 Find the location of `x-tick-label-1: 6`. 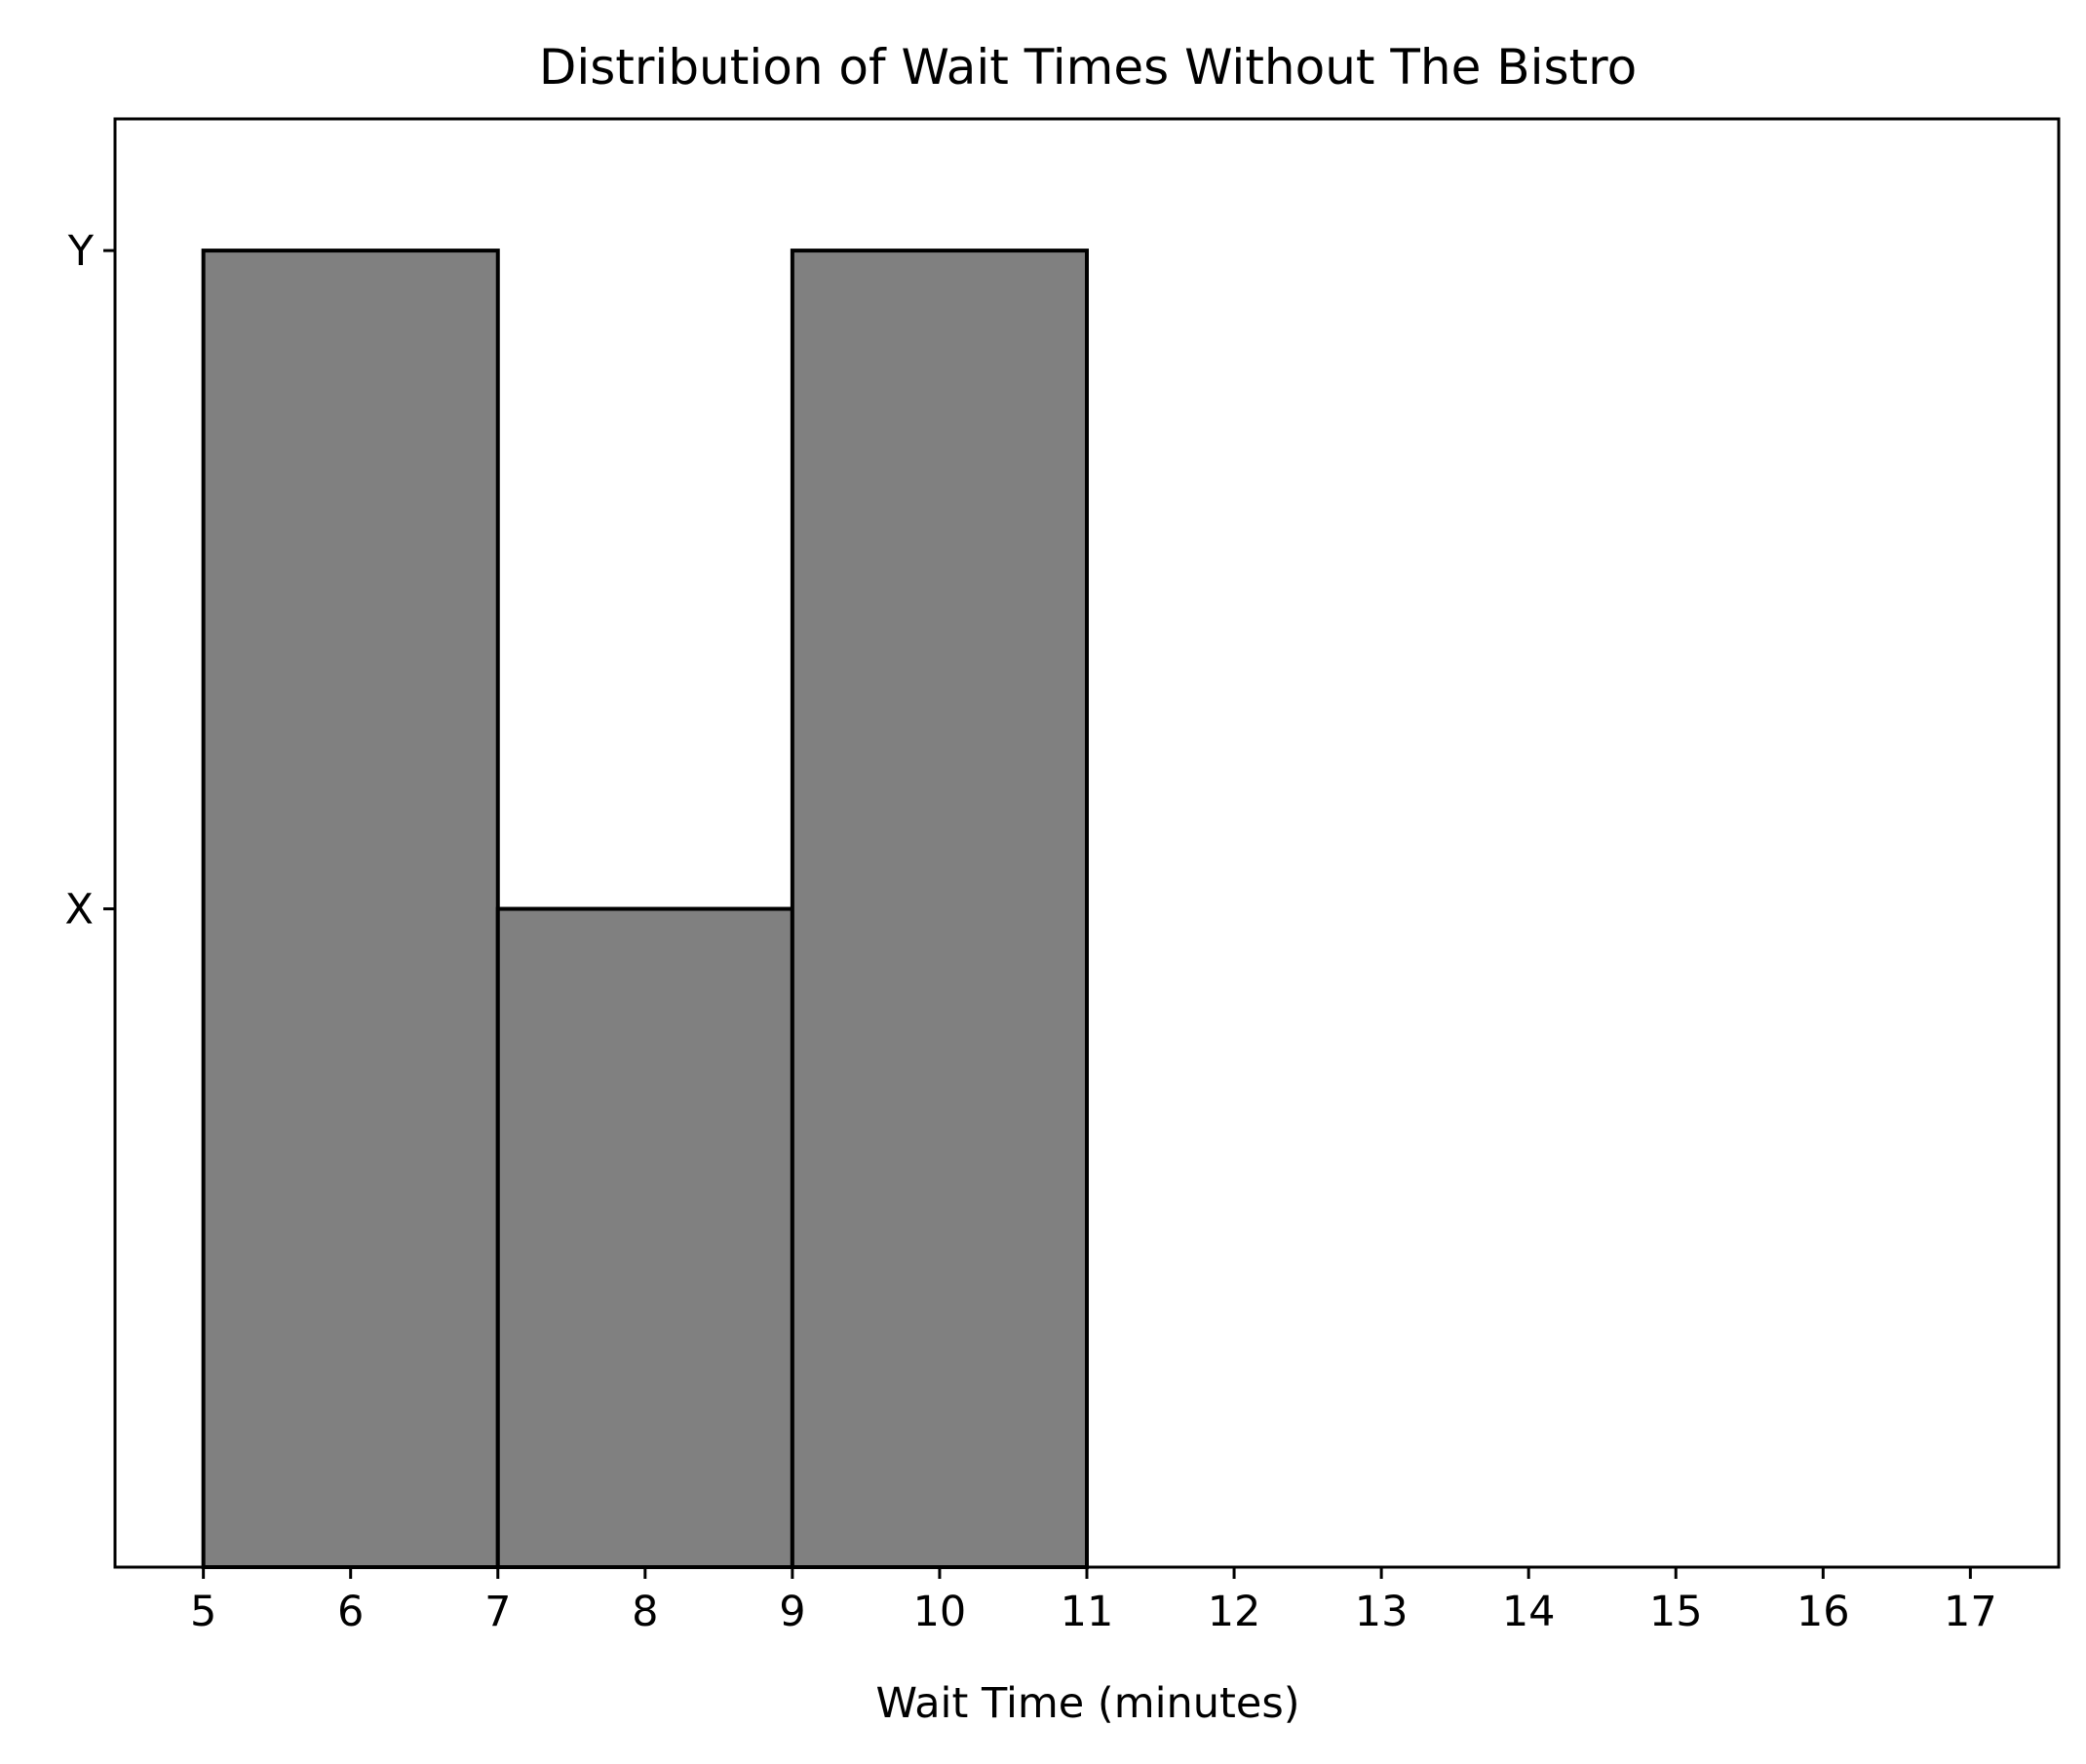

x-tick-label-1: 6 is located at coordinates (350, 1612).